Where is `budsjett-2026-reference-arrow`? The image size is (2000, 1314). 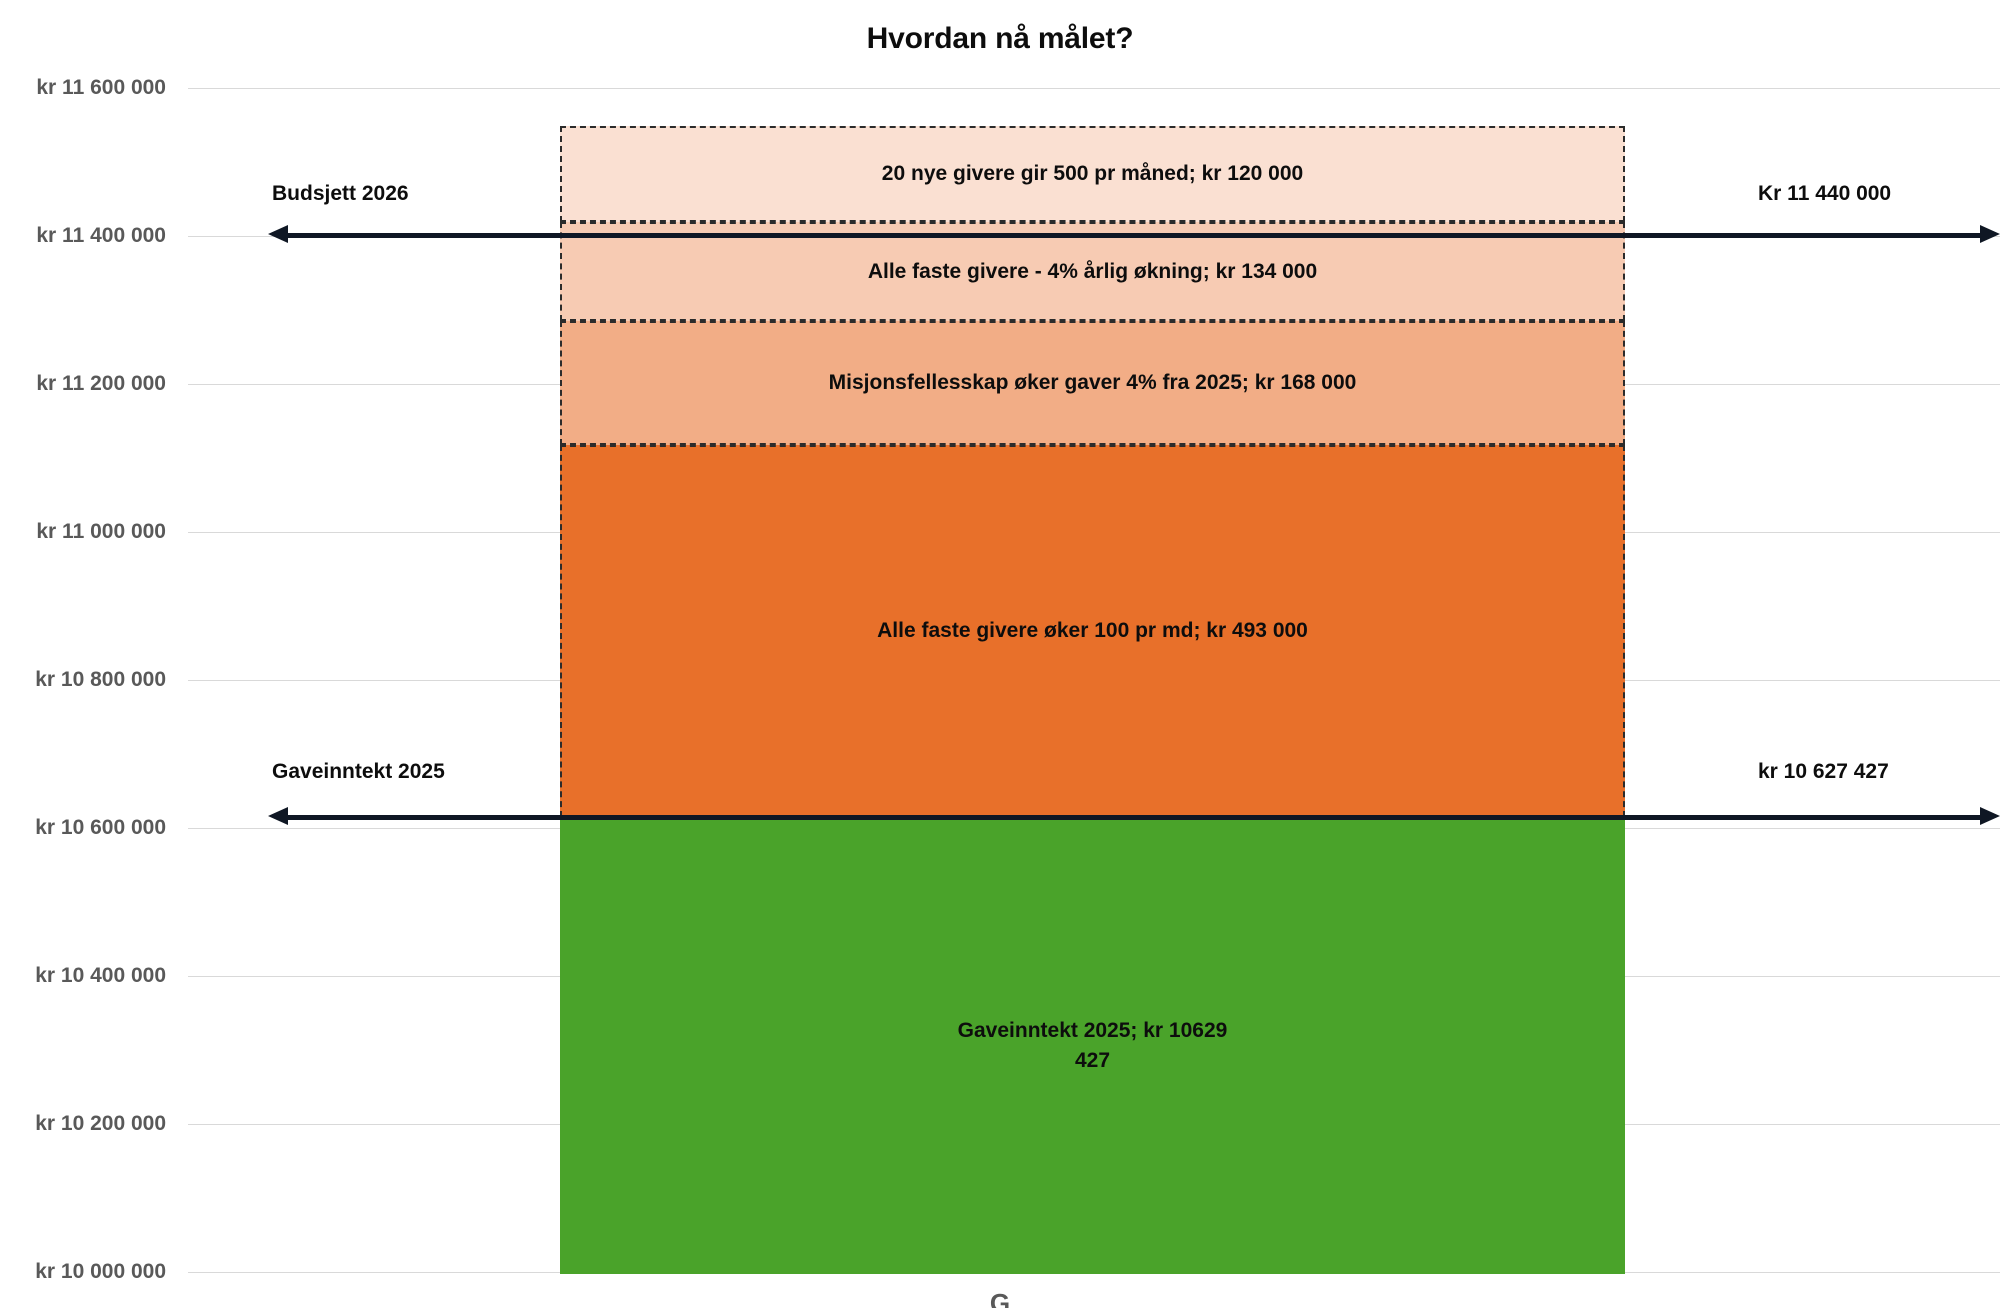
budsjett-2026-reference-arrow is located at coordinates (1134, 234).